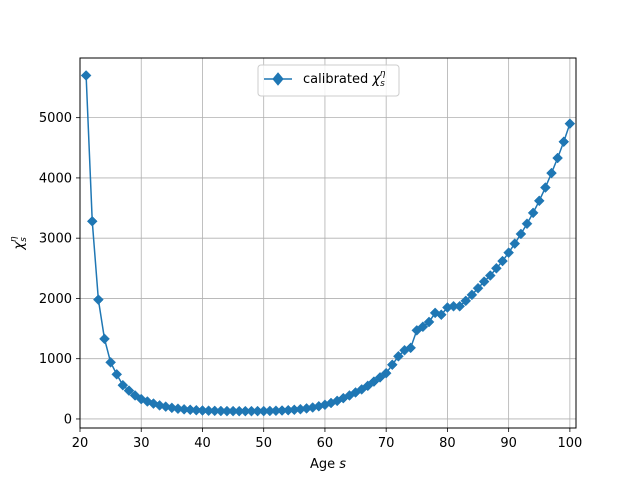 Image resolution: width=640 pixels, height=480 pixels. I want to click on legend-diamond-marker, so click(278, 79).